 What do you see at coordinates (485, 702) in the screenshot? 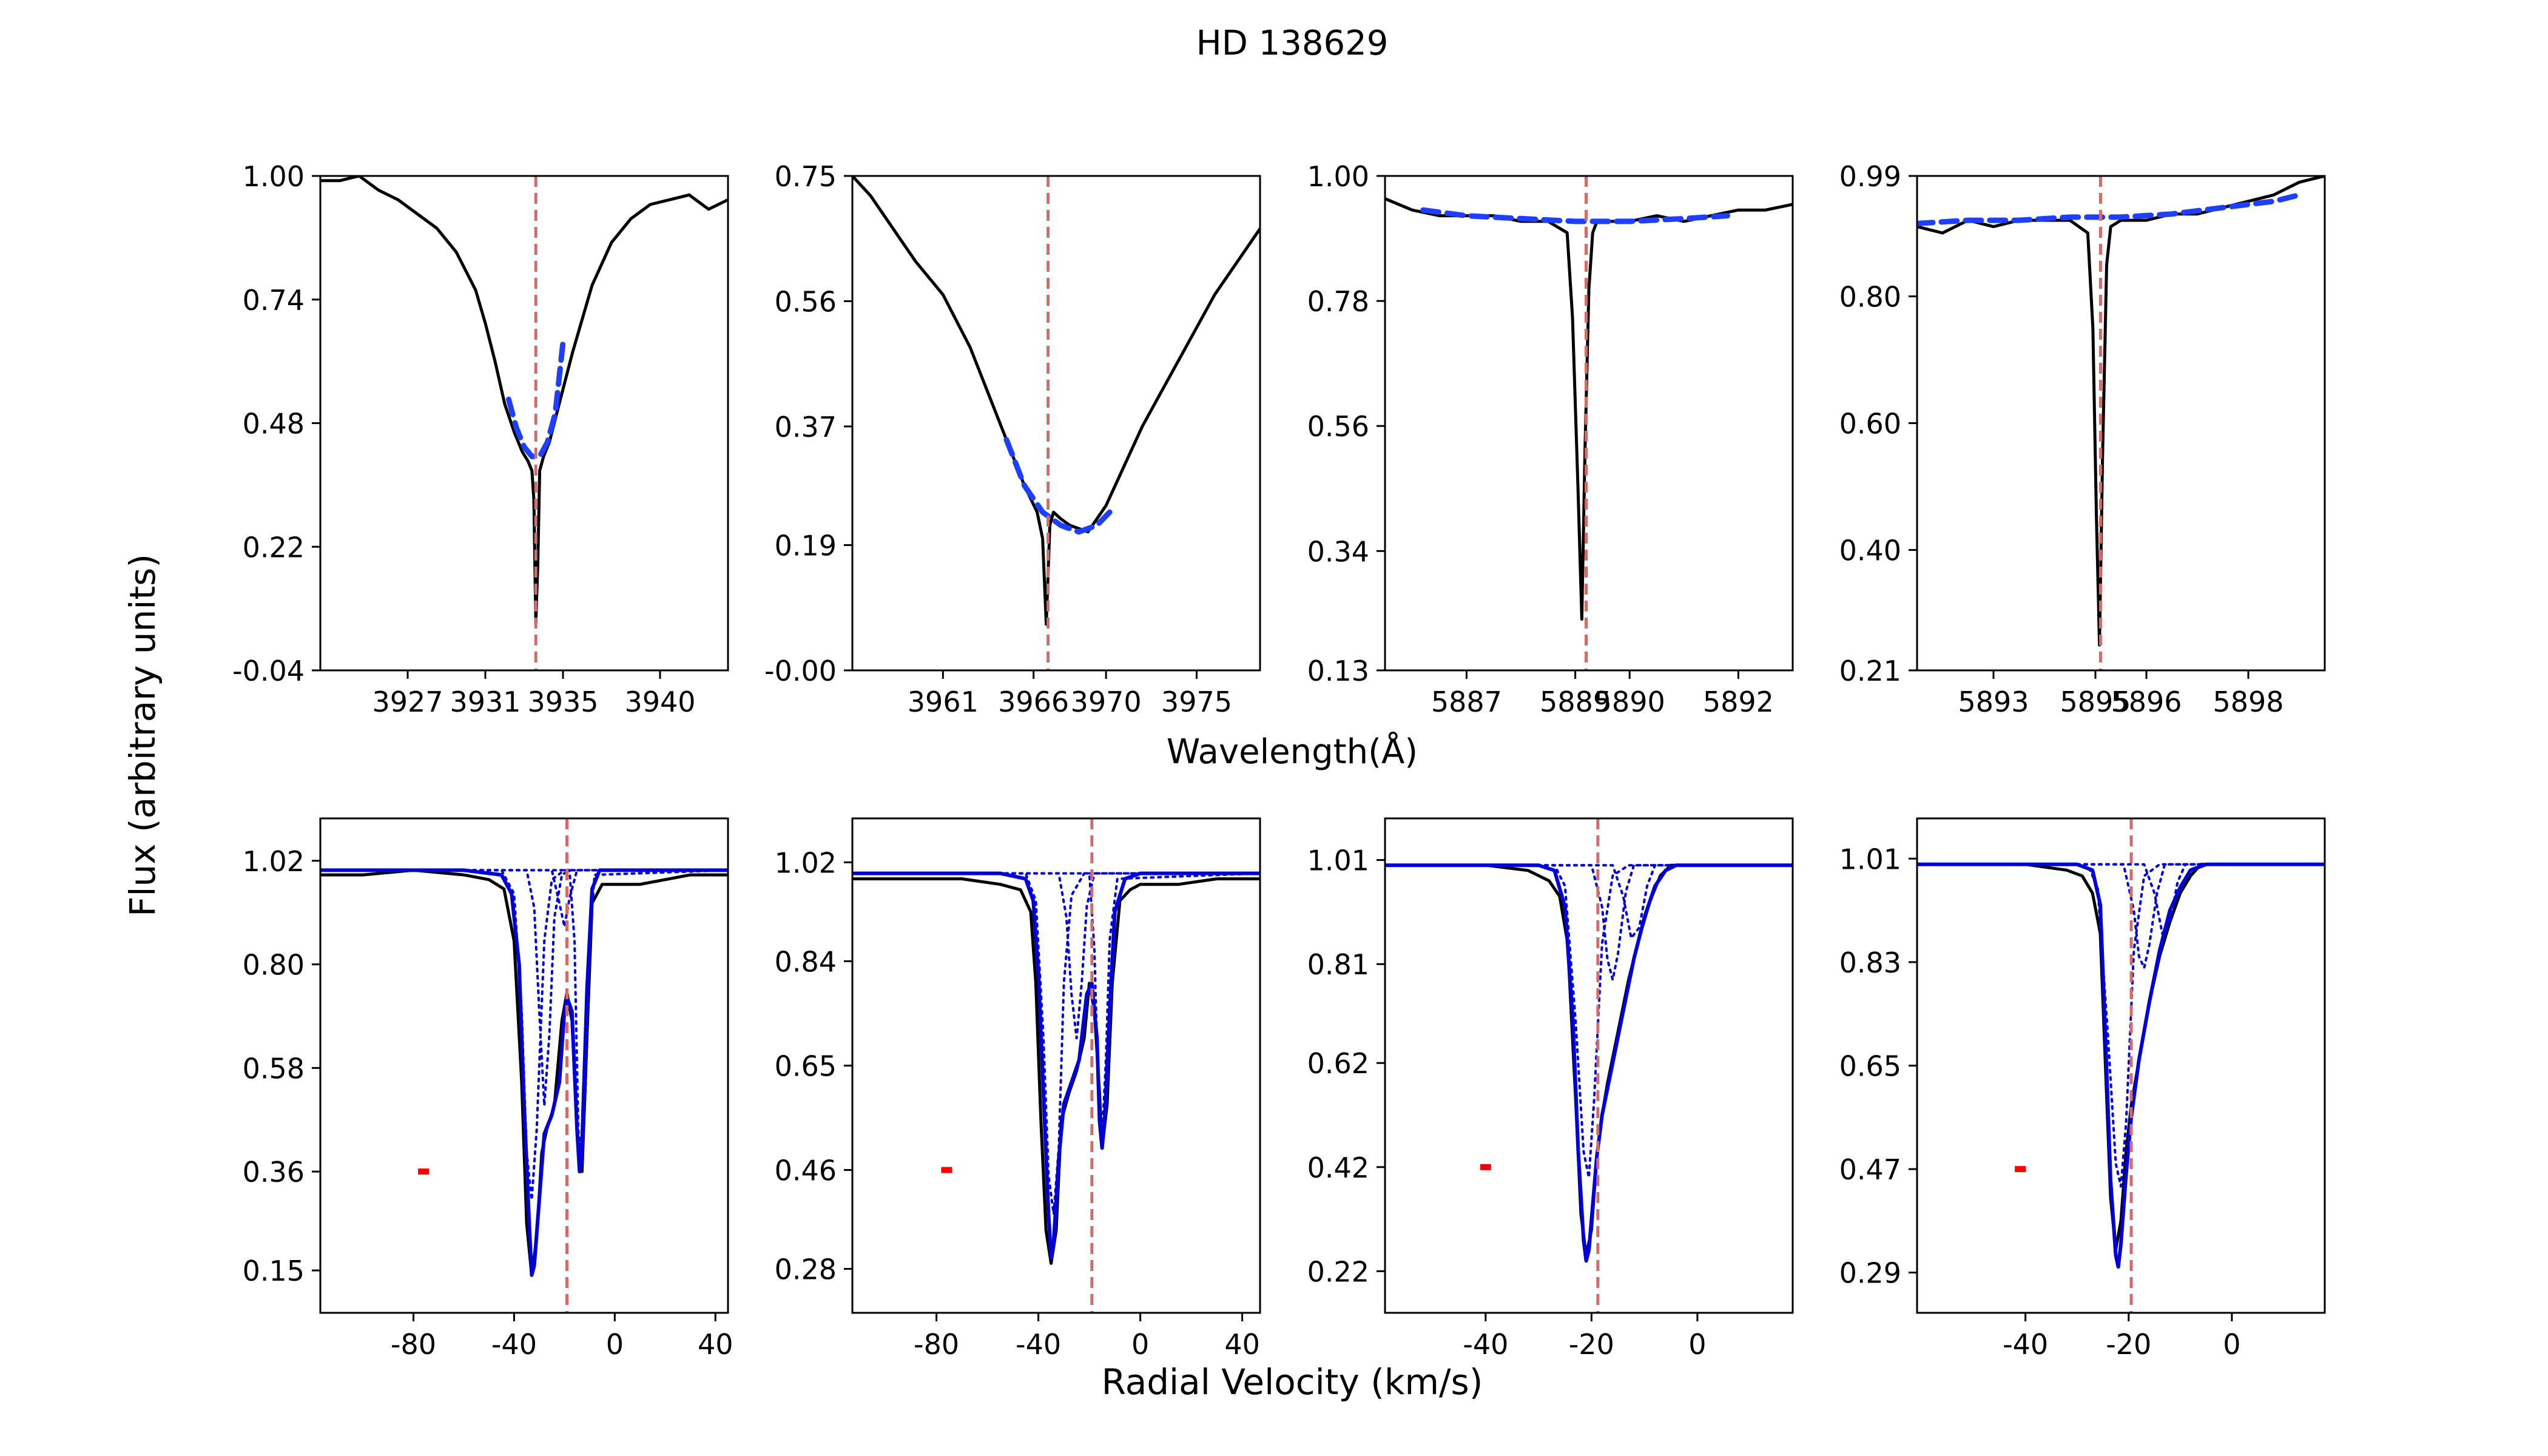
I see `x-tick-label: 3931` at bounding box center [485, 702].